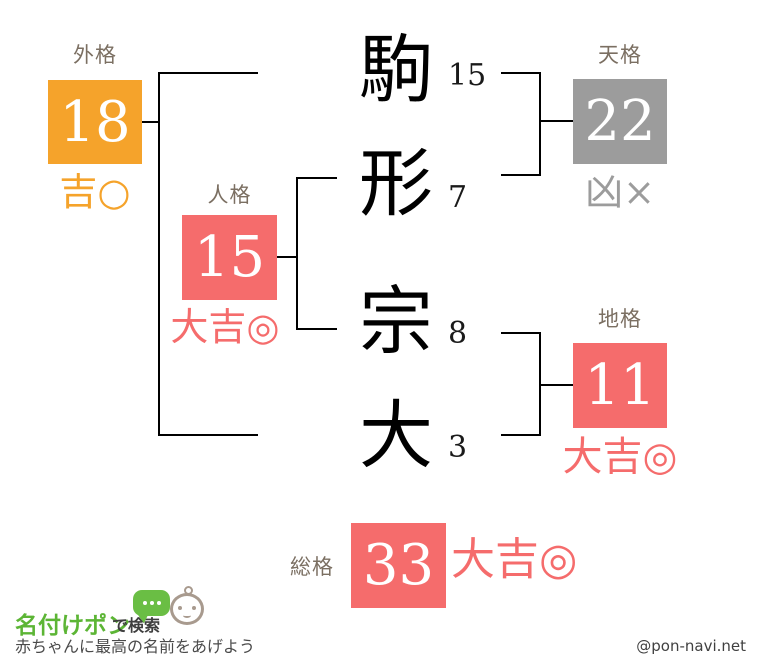  I want to click on gaikaku-value-box: 18, so click(95, 122).